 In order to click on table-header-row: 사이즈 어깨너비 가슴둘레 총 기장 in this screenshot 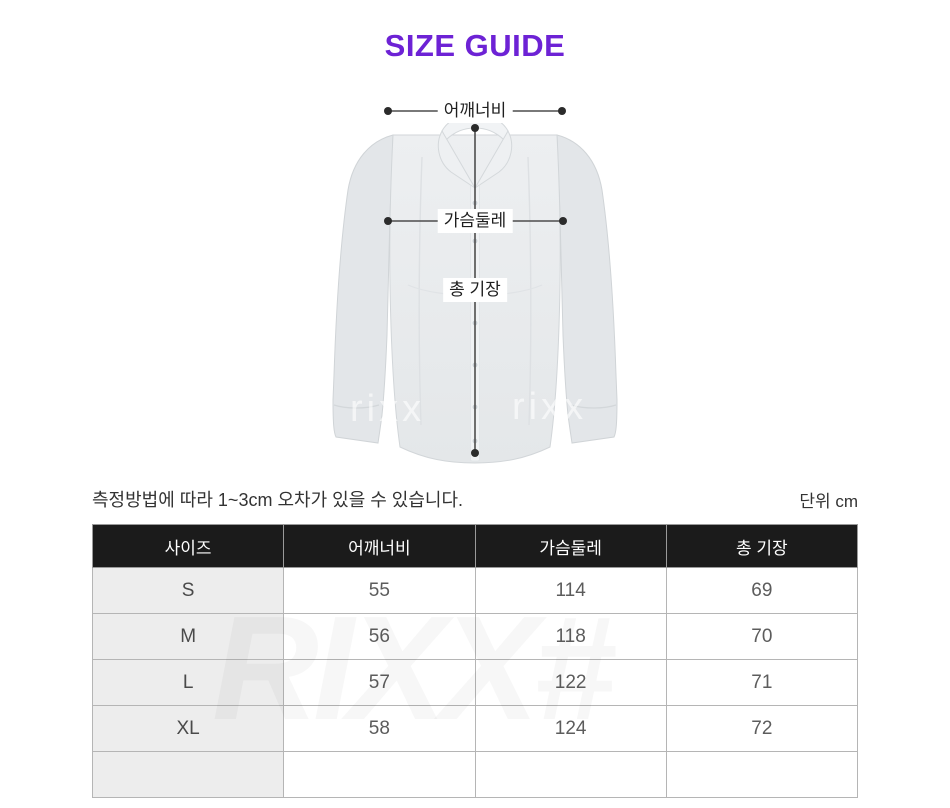, I will do `click(475, 546)`.